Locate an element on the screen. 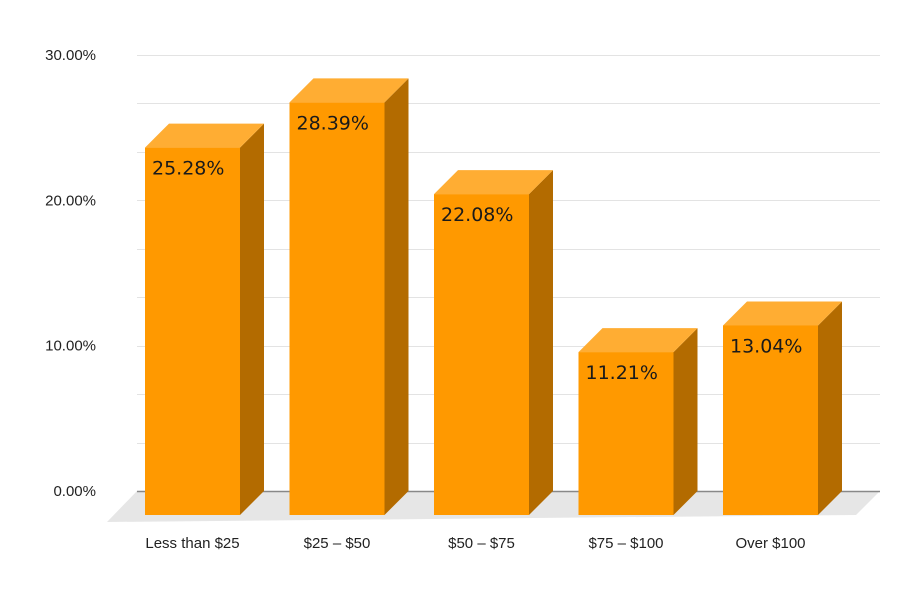  data-label: 28.39% is located at coordinates (333, 123).